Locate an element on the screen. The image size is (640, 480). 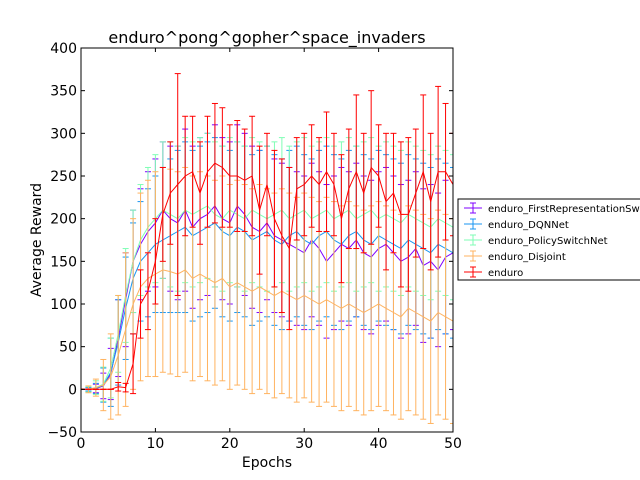
y-tick-label: 300 is located at coordinates (63, 134).